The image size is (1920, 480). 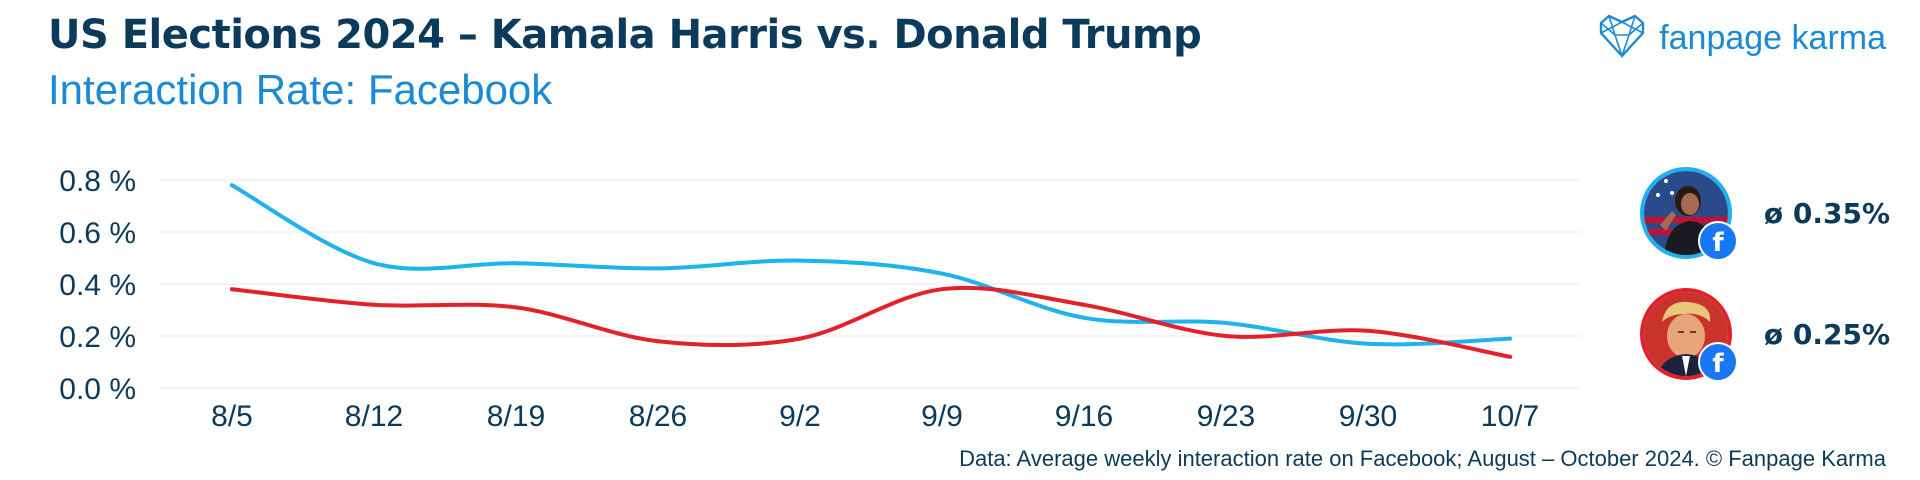 I want to click on average-value-harris: ø 0.35%, so click(x=1826, y=213).